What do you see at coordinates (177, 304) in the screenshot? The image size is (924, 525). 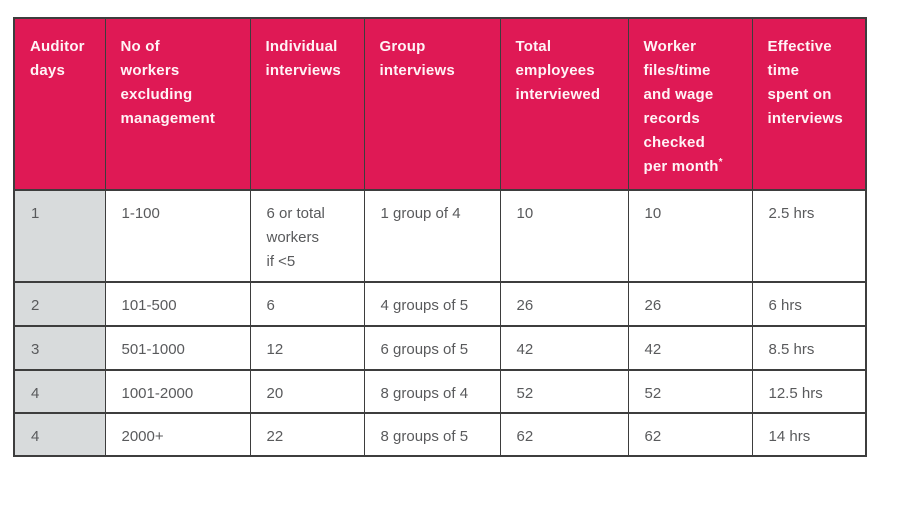 I see `data-cell: 101-500` at bounding box center [177, 304].